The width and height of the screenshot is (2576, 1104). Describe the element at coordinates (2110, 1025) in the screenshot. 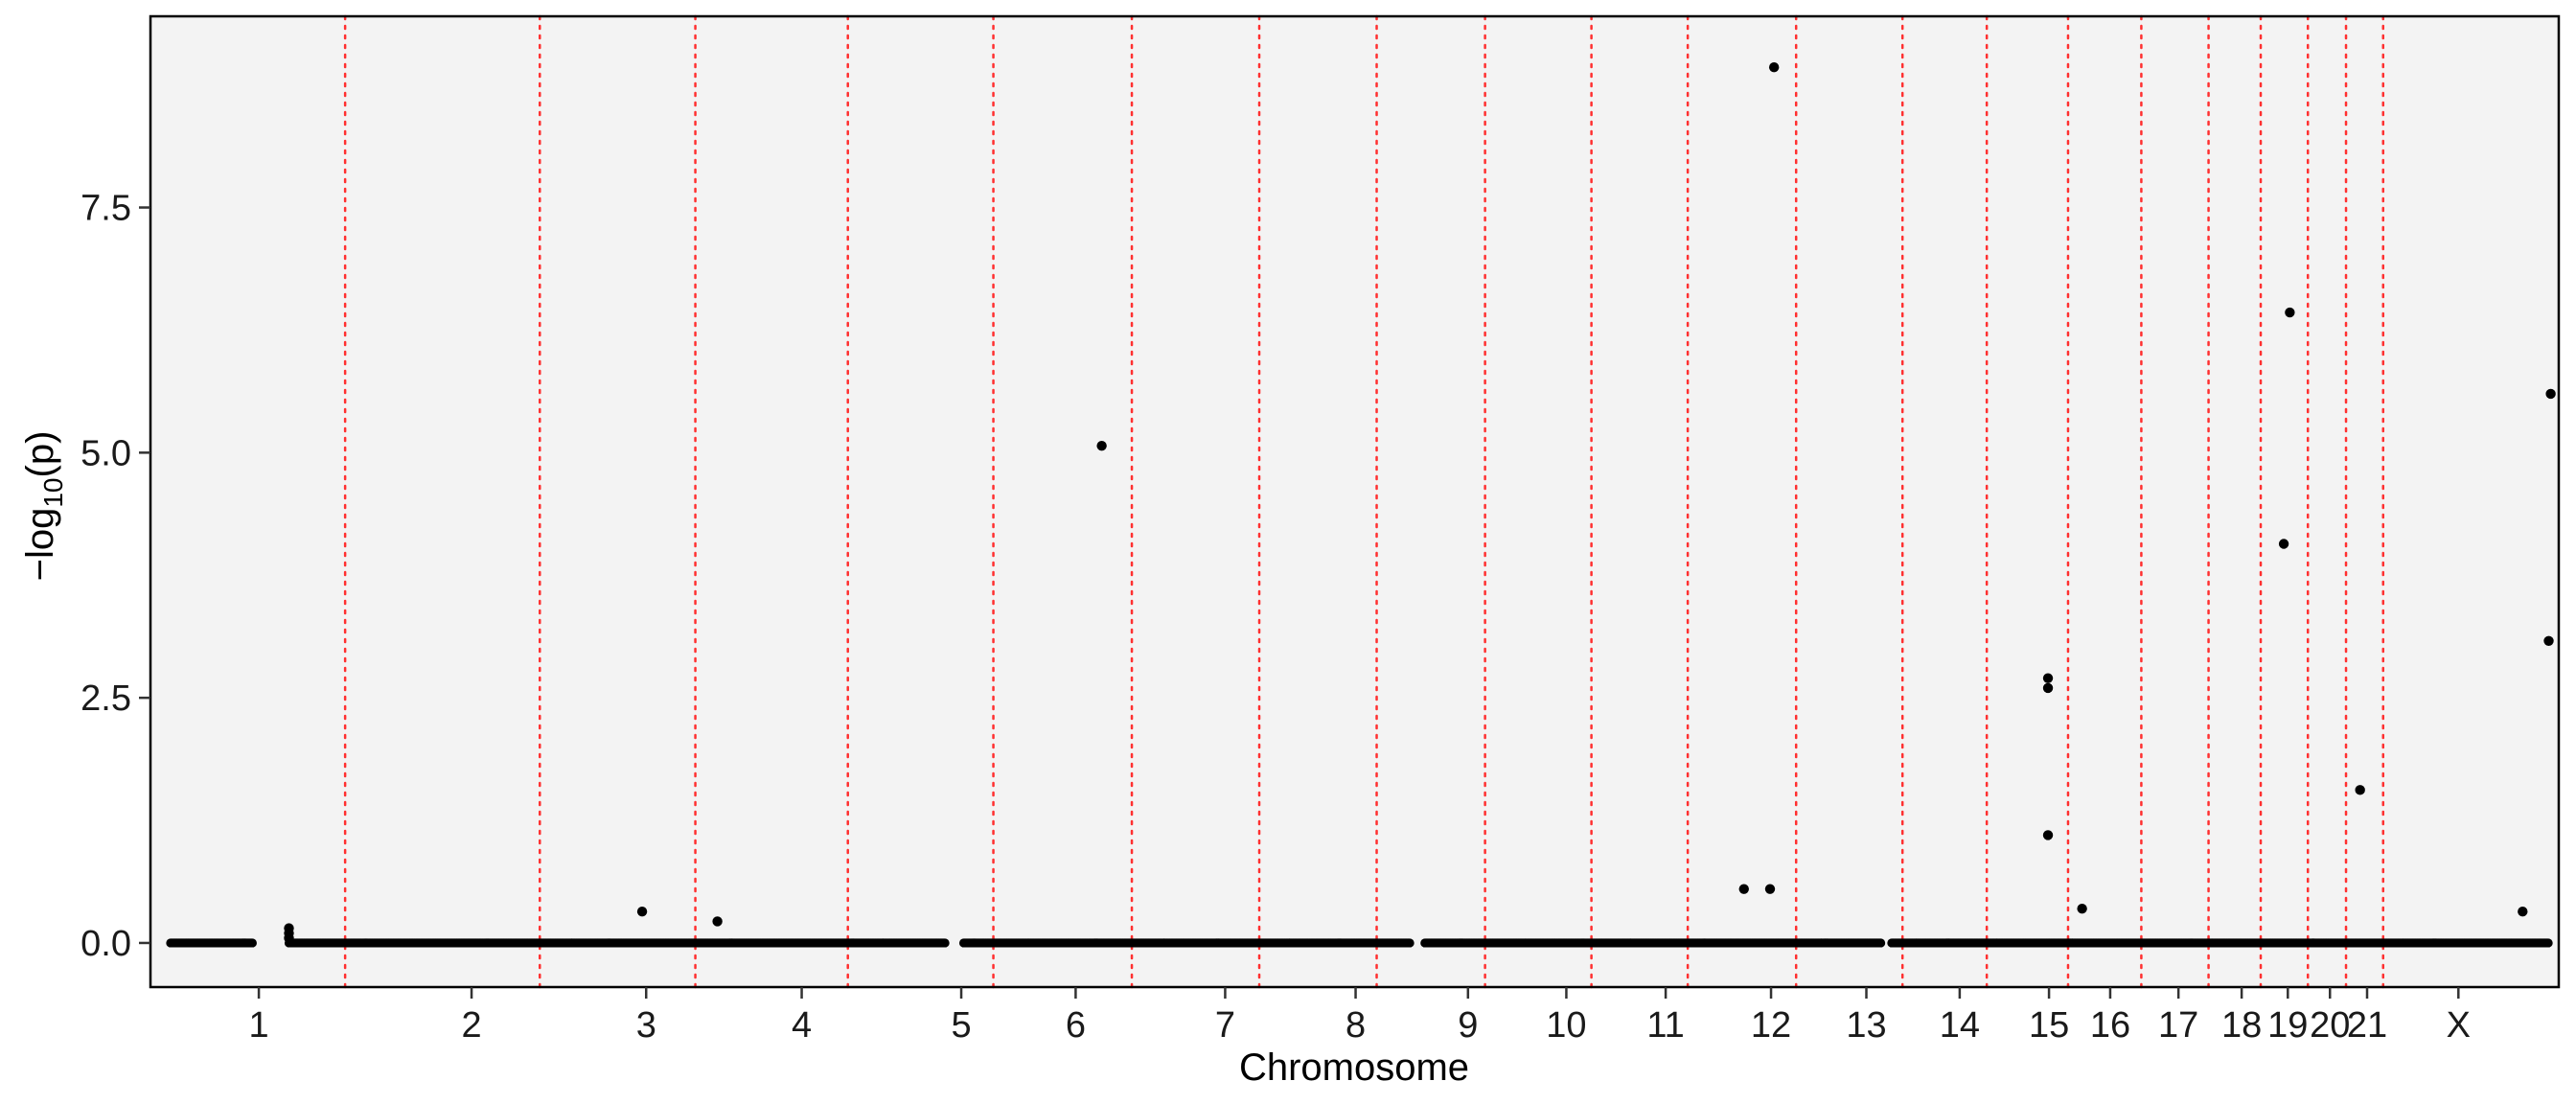

I see `x-tick-label: 16` at that location.